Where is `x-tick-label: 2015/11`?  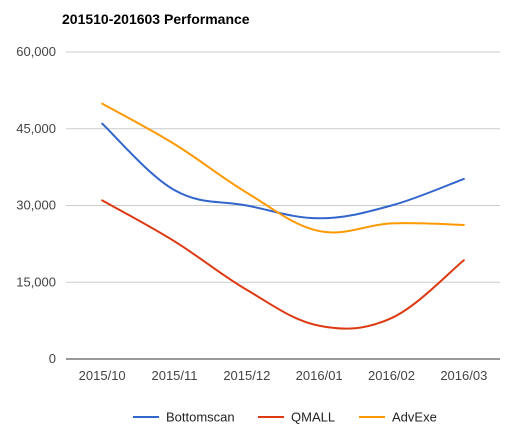
x-tick-label: 2015/11 is located at coordinates (174, 375).